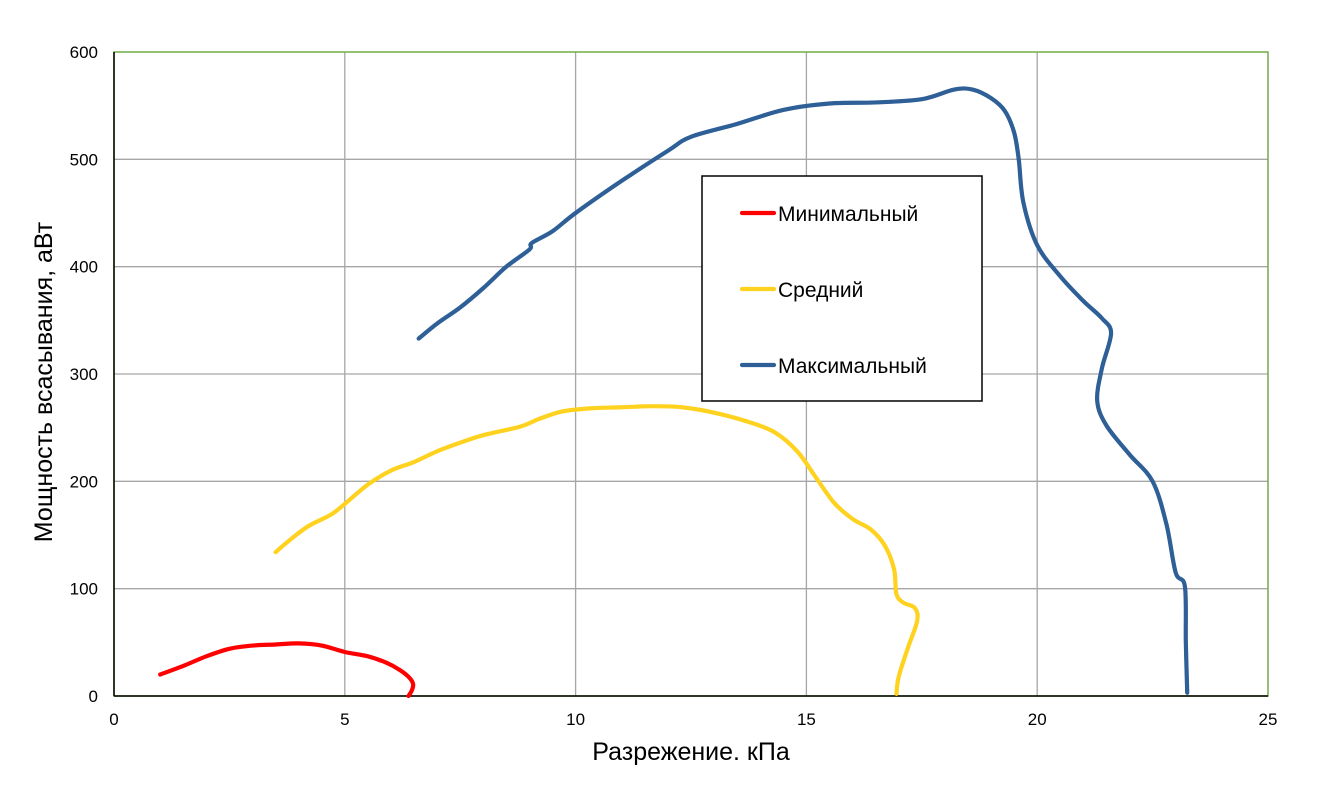  I want to click on legend-items: Минимальный Средний Максимальный, so click(833, 290).